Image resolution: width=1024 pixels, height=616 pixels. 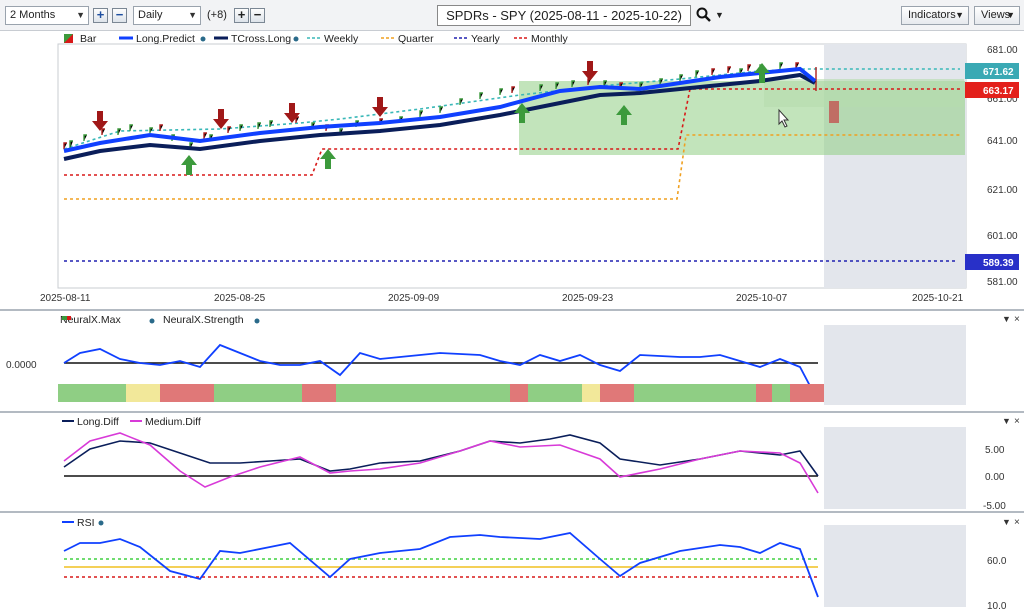 I want to click on y-tick-label: 621.00, so click(x=1002, y=190).